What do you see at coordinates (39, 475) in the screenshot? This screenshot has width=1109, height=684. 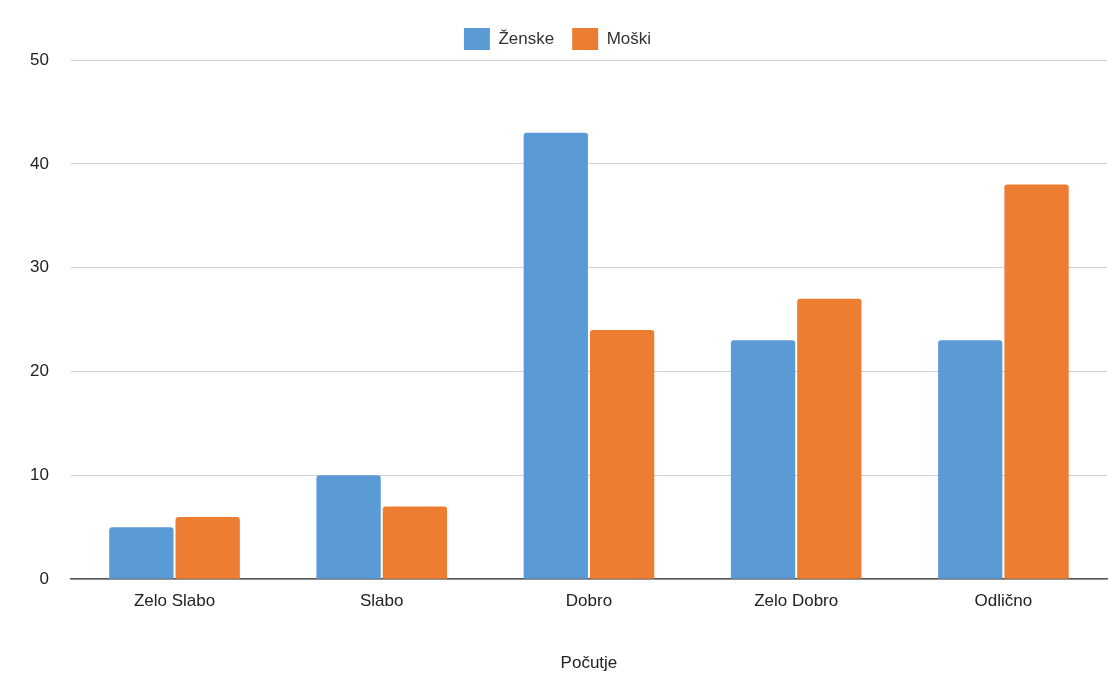 I see `y-tick-label: 10` at bounding box center [39, 475].